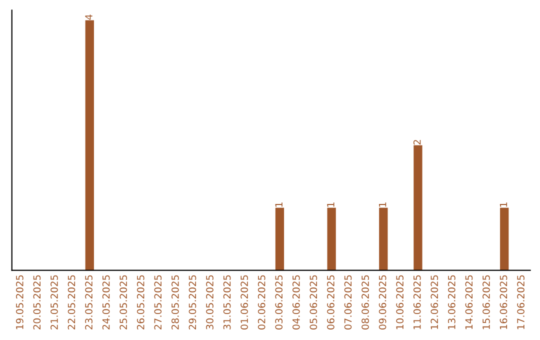 Image resolution: width=540 pixels, height=340 pixels. What do you see at coordinates (210, 302) in the screenshot?
I see `x-tick-label: 30.05.2025` at bounding box center [210, 302].